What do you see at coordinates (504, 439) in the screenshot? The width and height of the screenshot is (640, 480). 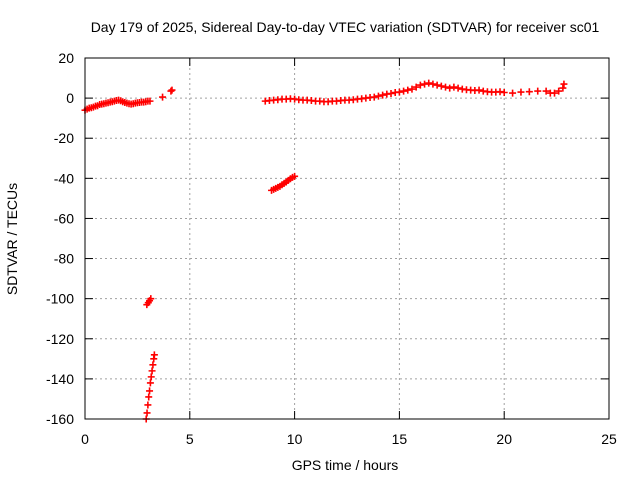 I see `x-tick-label: 20` at bounding box center [504, 439].